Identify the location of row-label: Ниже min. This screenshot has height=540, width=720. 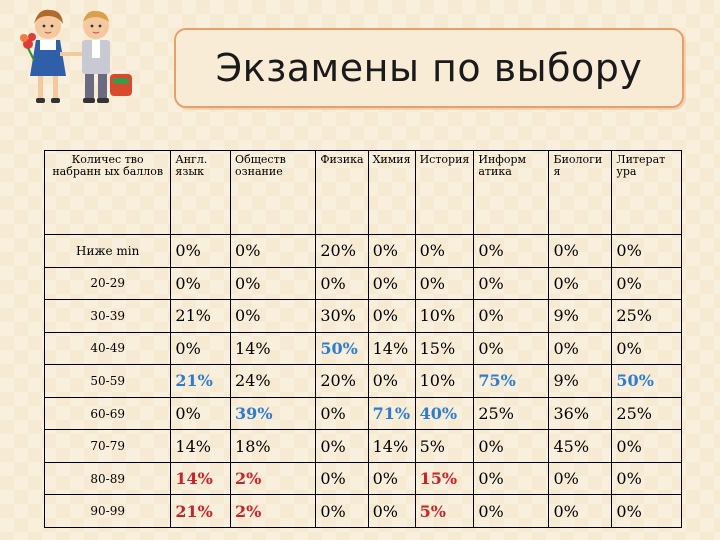
(107, 251).